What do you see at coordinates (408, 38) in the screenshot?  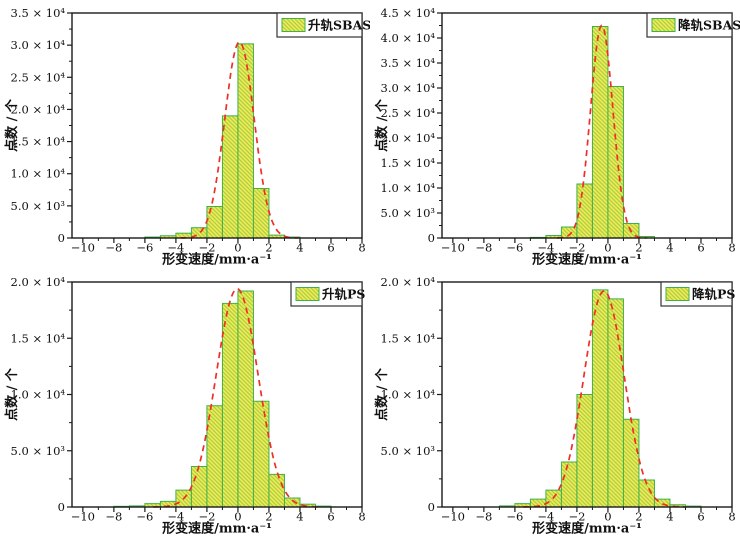 I see `y-tick-label: 4.0 × 10⁴` at bounding box center [408, 38].